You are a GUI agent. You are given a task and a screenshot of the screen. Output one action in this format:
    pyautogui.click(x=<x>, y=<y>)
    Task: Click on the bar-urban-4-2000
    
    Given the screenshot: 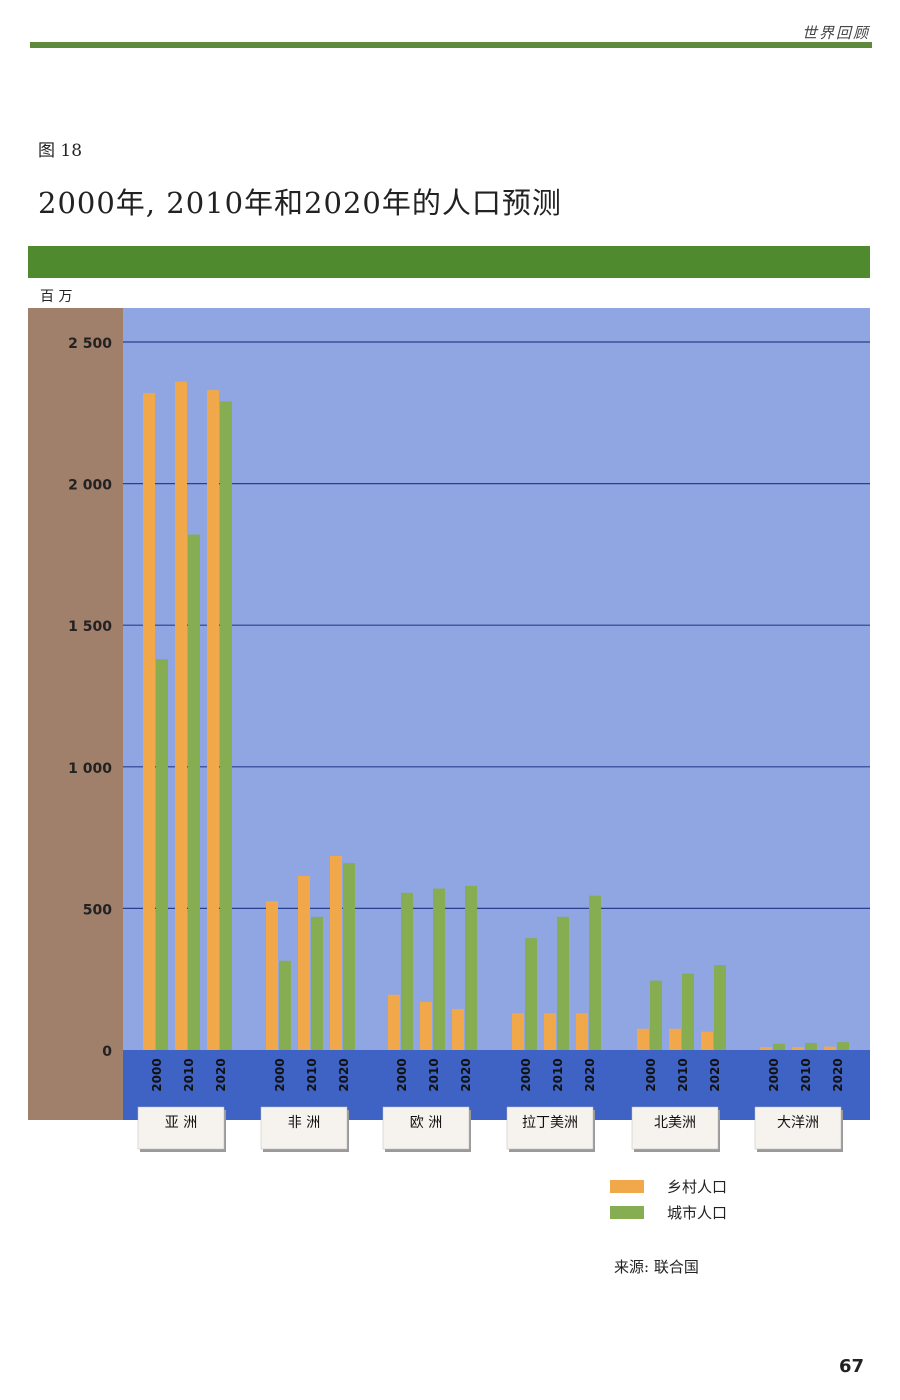 What is the action you would take?
    pyautogui.click(x=656, y=1015)
    